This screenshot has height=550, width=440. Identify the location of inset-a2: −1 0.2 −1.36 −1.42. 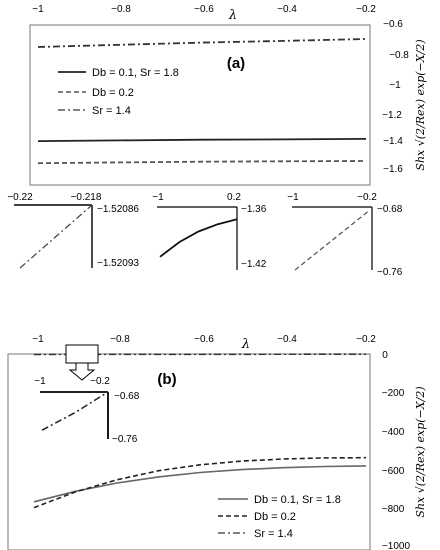
(209, 231).